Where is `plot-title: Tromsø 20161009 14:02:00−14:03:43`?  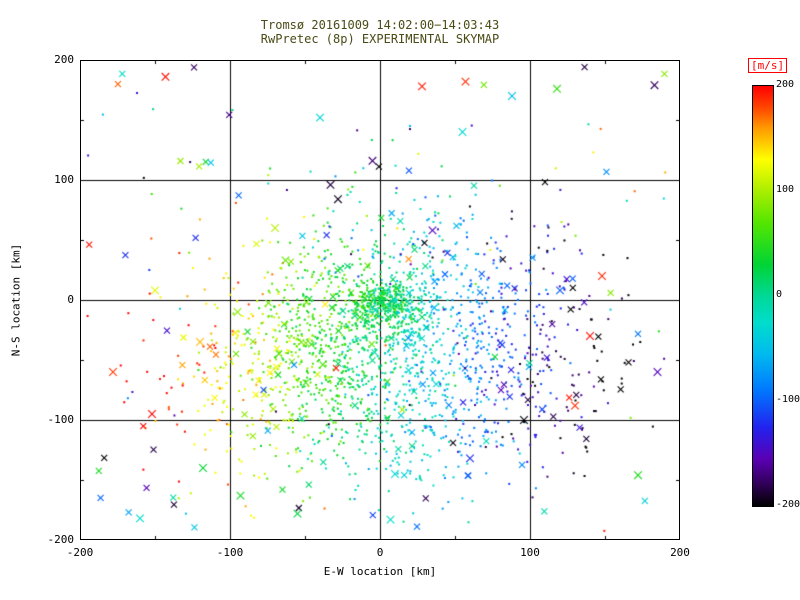
plot-title: Tromsø 20161009 14:02:00−14:03:43 is located at coordinates (380, 25).